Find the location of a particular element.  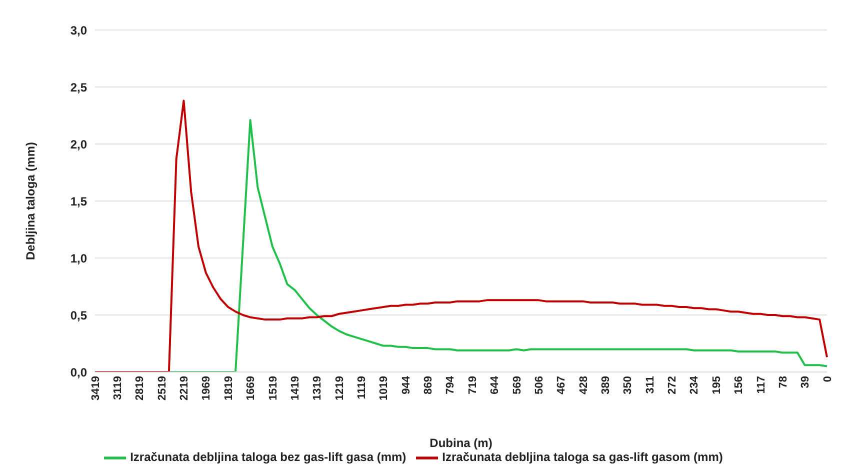

x-tick-label: 2519 is located at coordinates (162, 388).